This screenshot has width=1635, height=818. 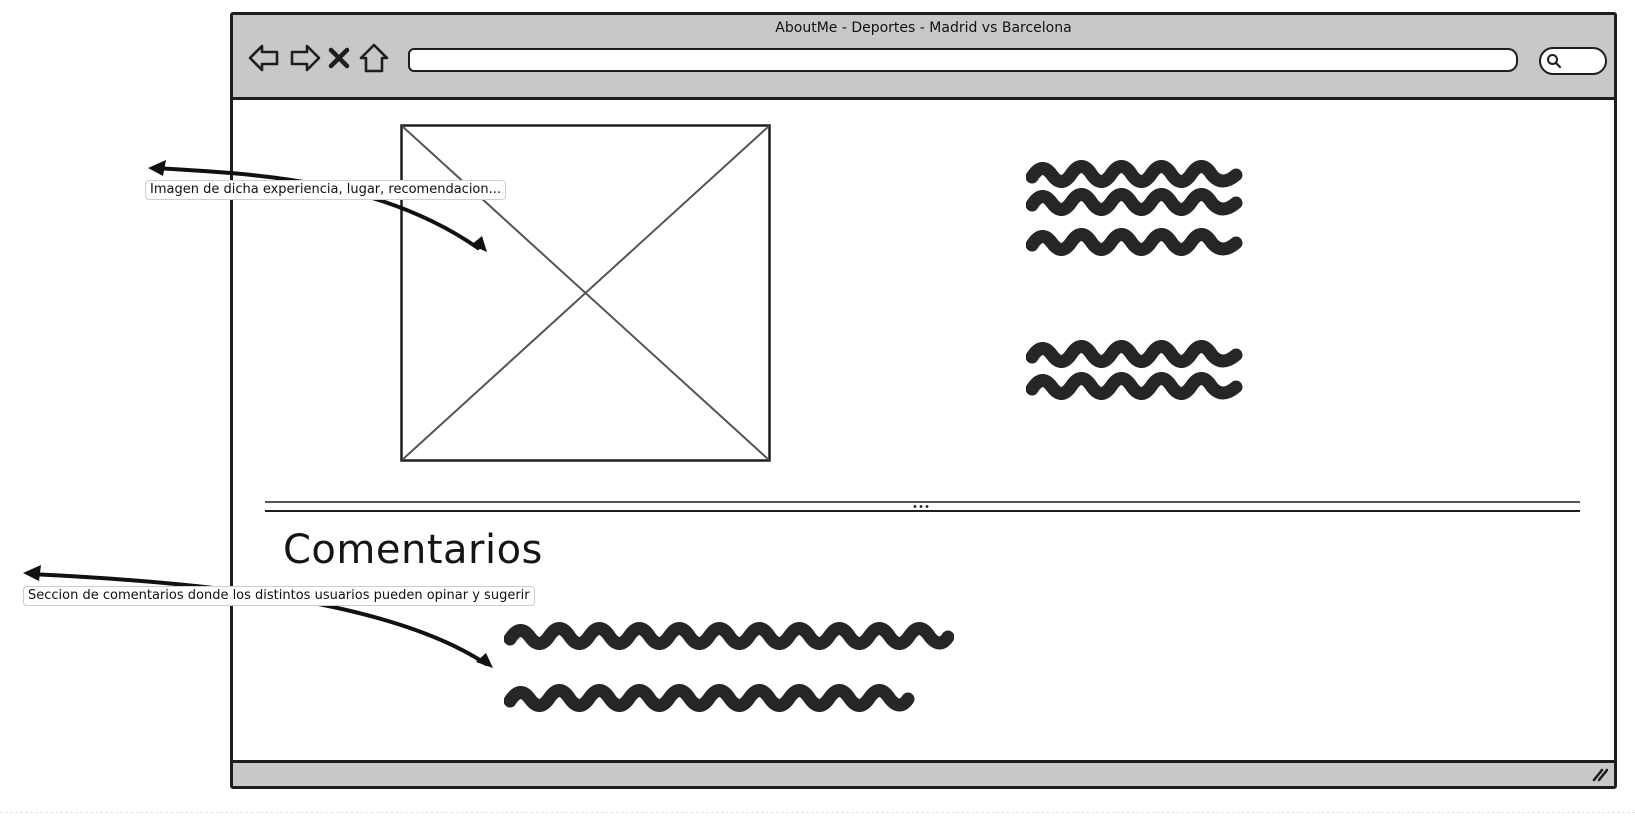 What do you see at coordinates (339, 58) in the screenshot?
I see `stop-icon` at bounding box center [339, 58].